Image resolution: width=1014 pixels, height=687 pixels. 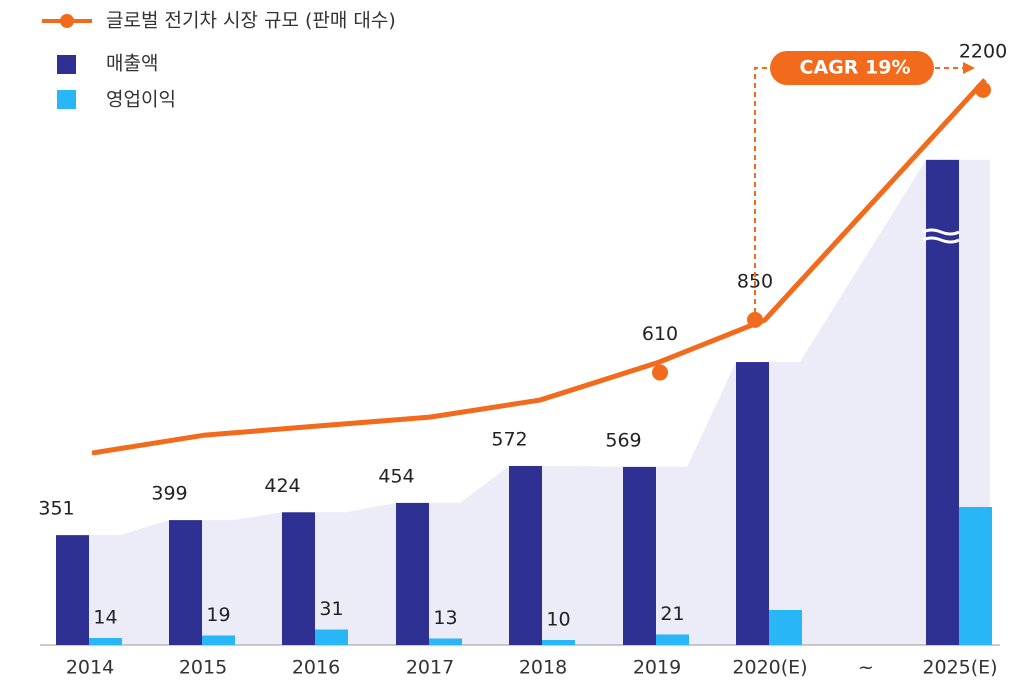 I want to click on data-label: 610, so click(x=660, y=334).